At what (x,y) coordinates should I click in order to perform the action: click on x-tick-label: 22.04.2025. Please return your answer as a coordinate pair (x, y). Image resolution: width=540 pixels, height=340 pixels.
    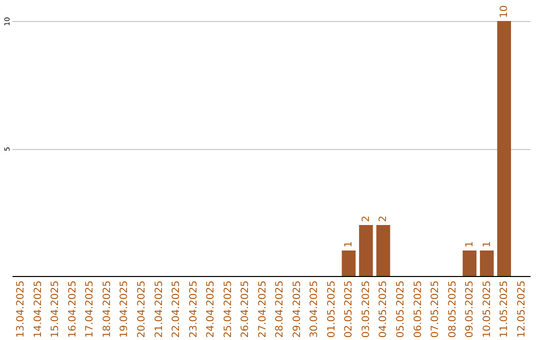
    Looking at the image, I should click on (176, 309).